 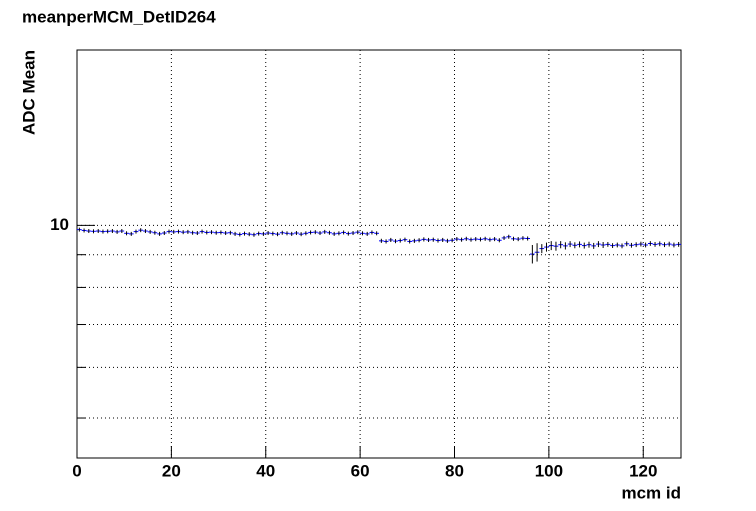 I want to click on x-tick-label: 60, so click(x=360, y=470).